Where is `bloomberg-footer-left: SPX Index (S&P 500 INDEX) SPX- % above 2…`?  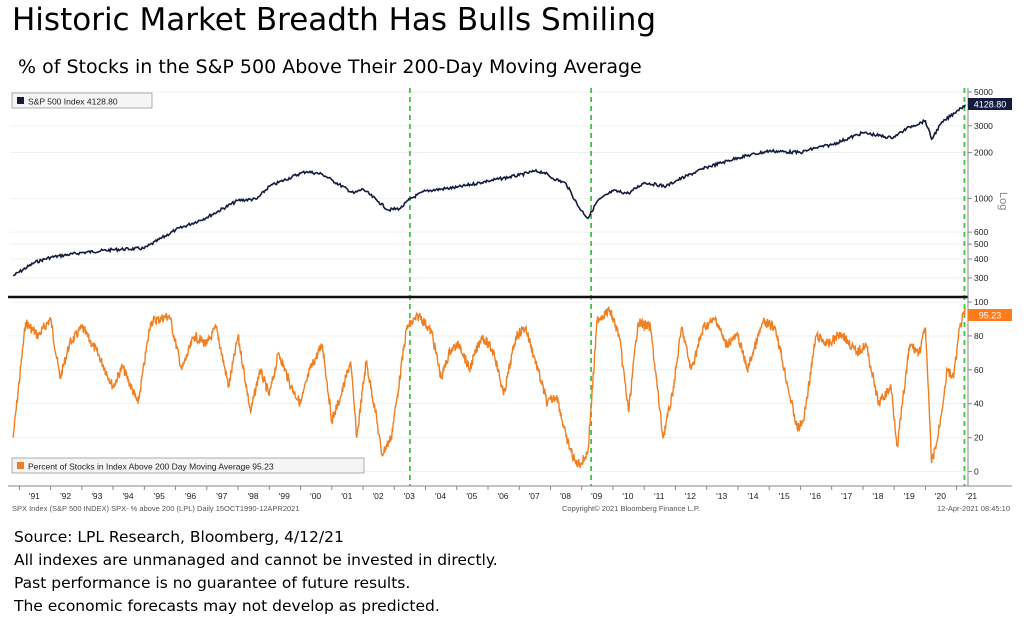 bloomberg-footer-left: SPX Index (S&P 500 INDEX) SPX- % above 2… is located at coordinates (156, 508).